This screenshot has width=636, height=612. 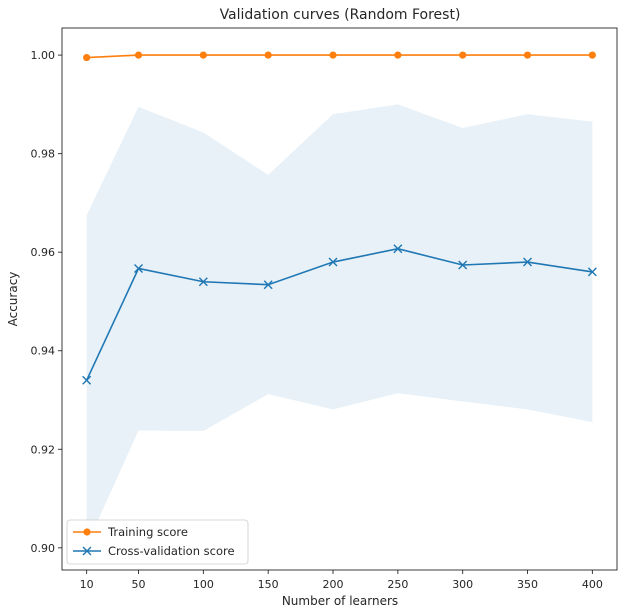 What do you see at coordinates (13, 299) in the screenshot?
I see `y-axis-title: Accuracy` at bounding box center [13, 299].